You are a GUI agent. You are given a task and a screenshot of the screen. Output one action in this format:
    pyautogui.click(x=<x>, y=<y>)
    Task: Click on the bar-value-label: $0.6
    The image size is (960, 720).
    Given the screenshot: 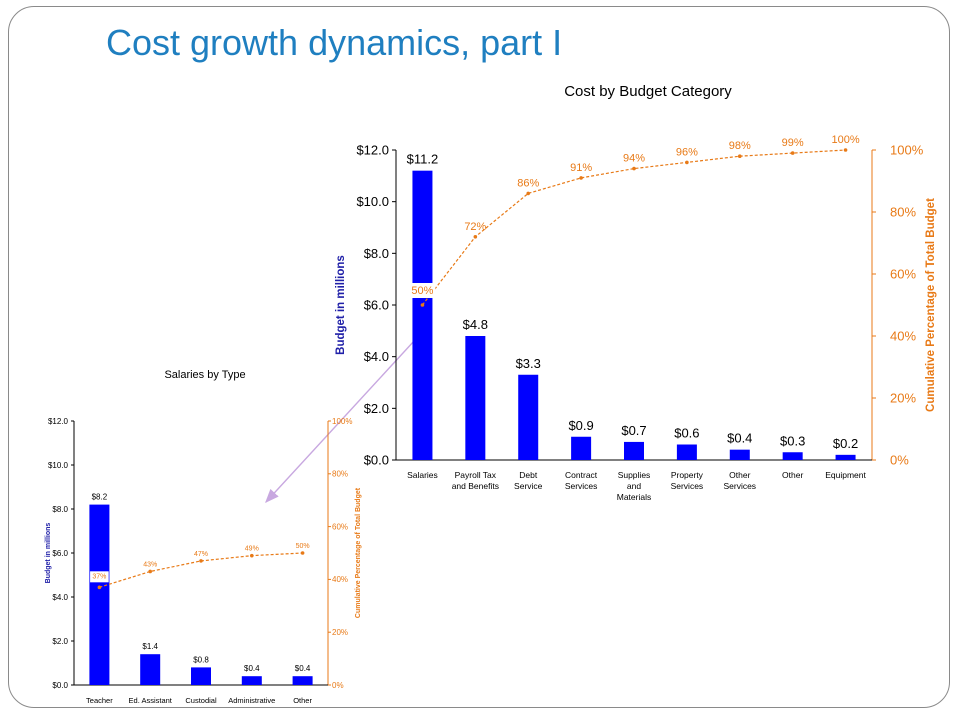 What is the action you would take?
    pyautogui.click(x=686, y=433)
    